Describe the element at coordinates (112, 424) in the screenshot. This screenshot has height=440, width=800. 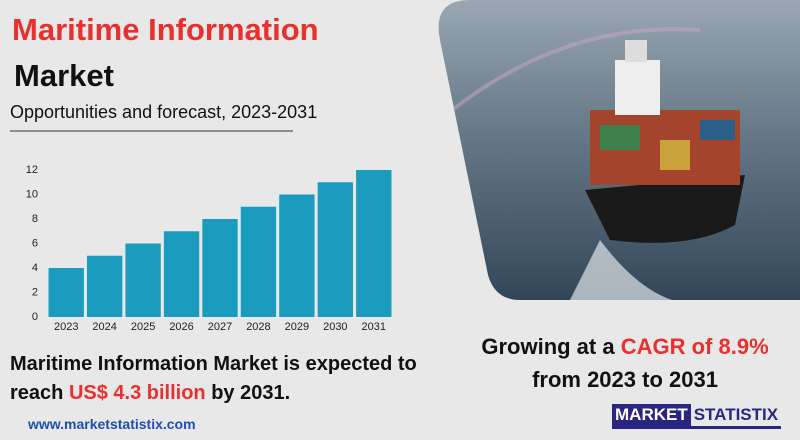
I see `website: www.marketstatistix.com` at that location.